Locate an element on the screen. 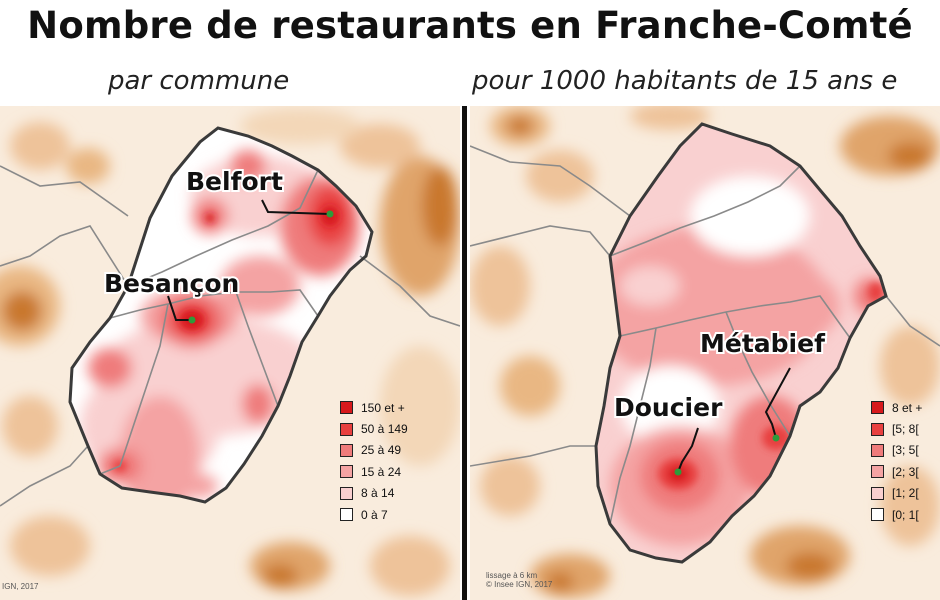  city-marker-besancon: Besançon is located at coordinates (171, 295).